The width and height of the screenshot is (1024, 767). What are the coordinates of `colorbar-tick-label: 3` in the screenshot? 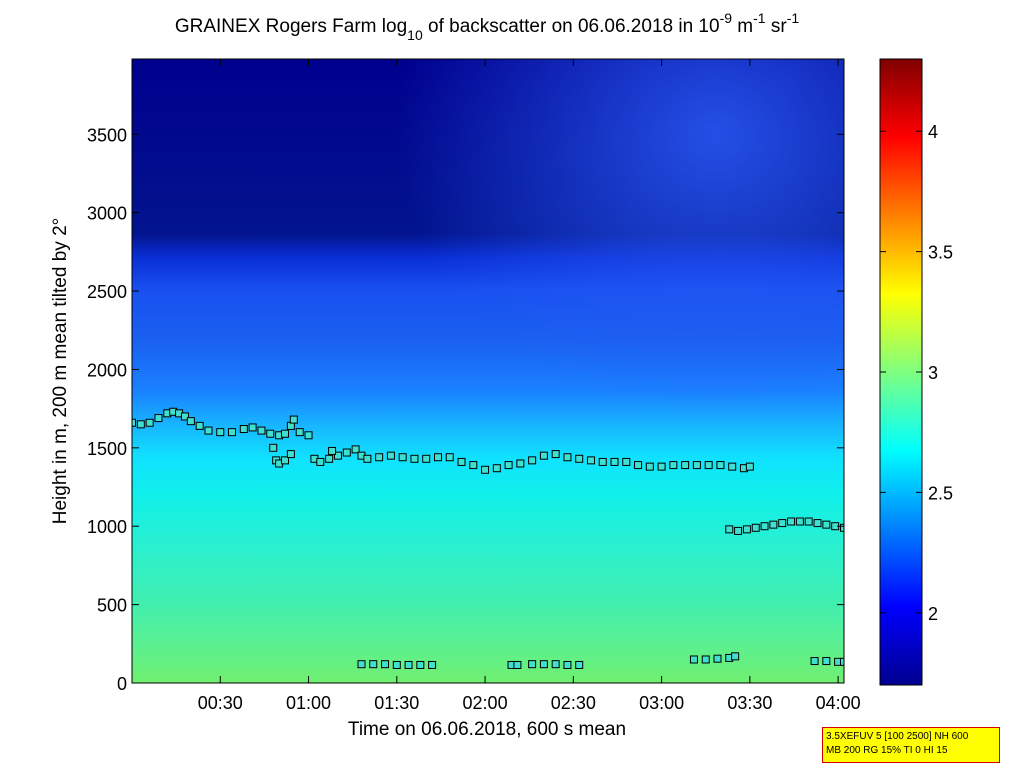 It's located at (933, 373).